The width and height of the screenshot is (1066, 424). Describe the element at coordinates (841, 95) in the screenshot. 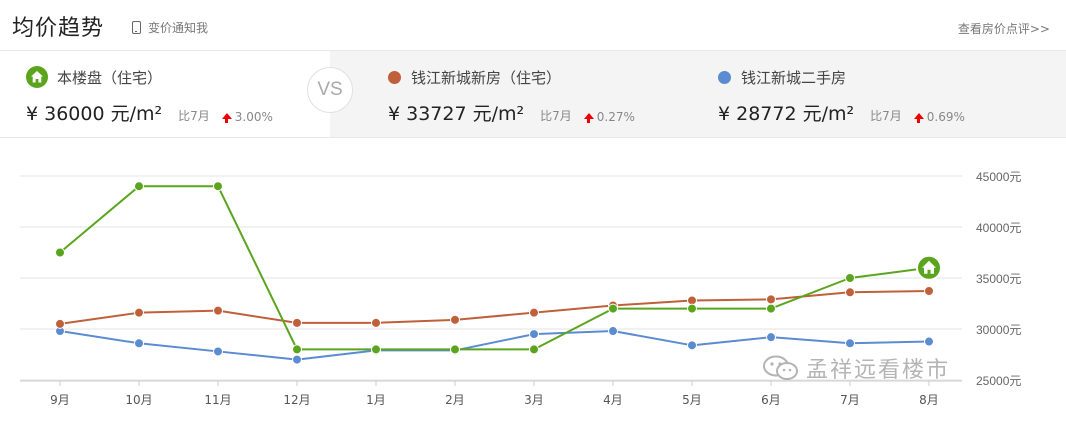

I see `compare-card-second-hand: 钱江新城二手房 ¥ 28772 元/m² 比7月 0.69%` at that location.